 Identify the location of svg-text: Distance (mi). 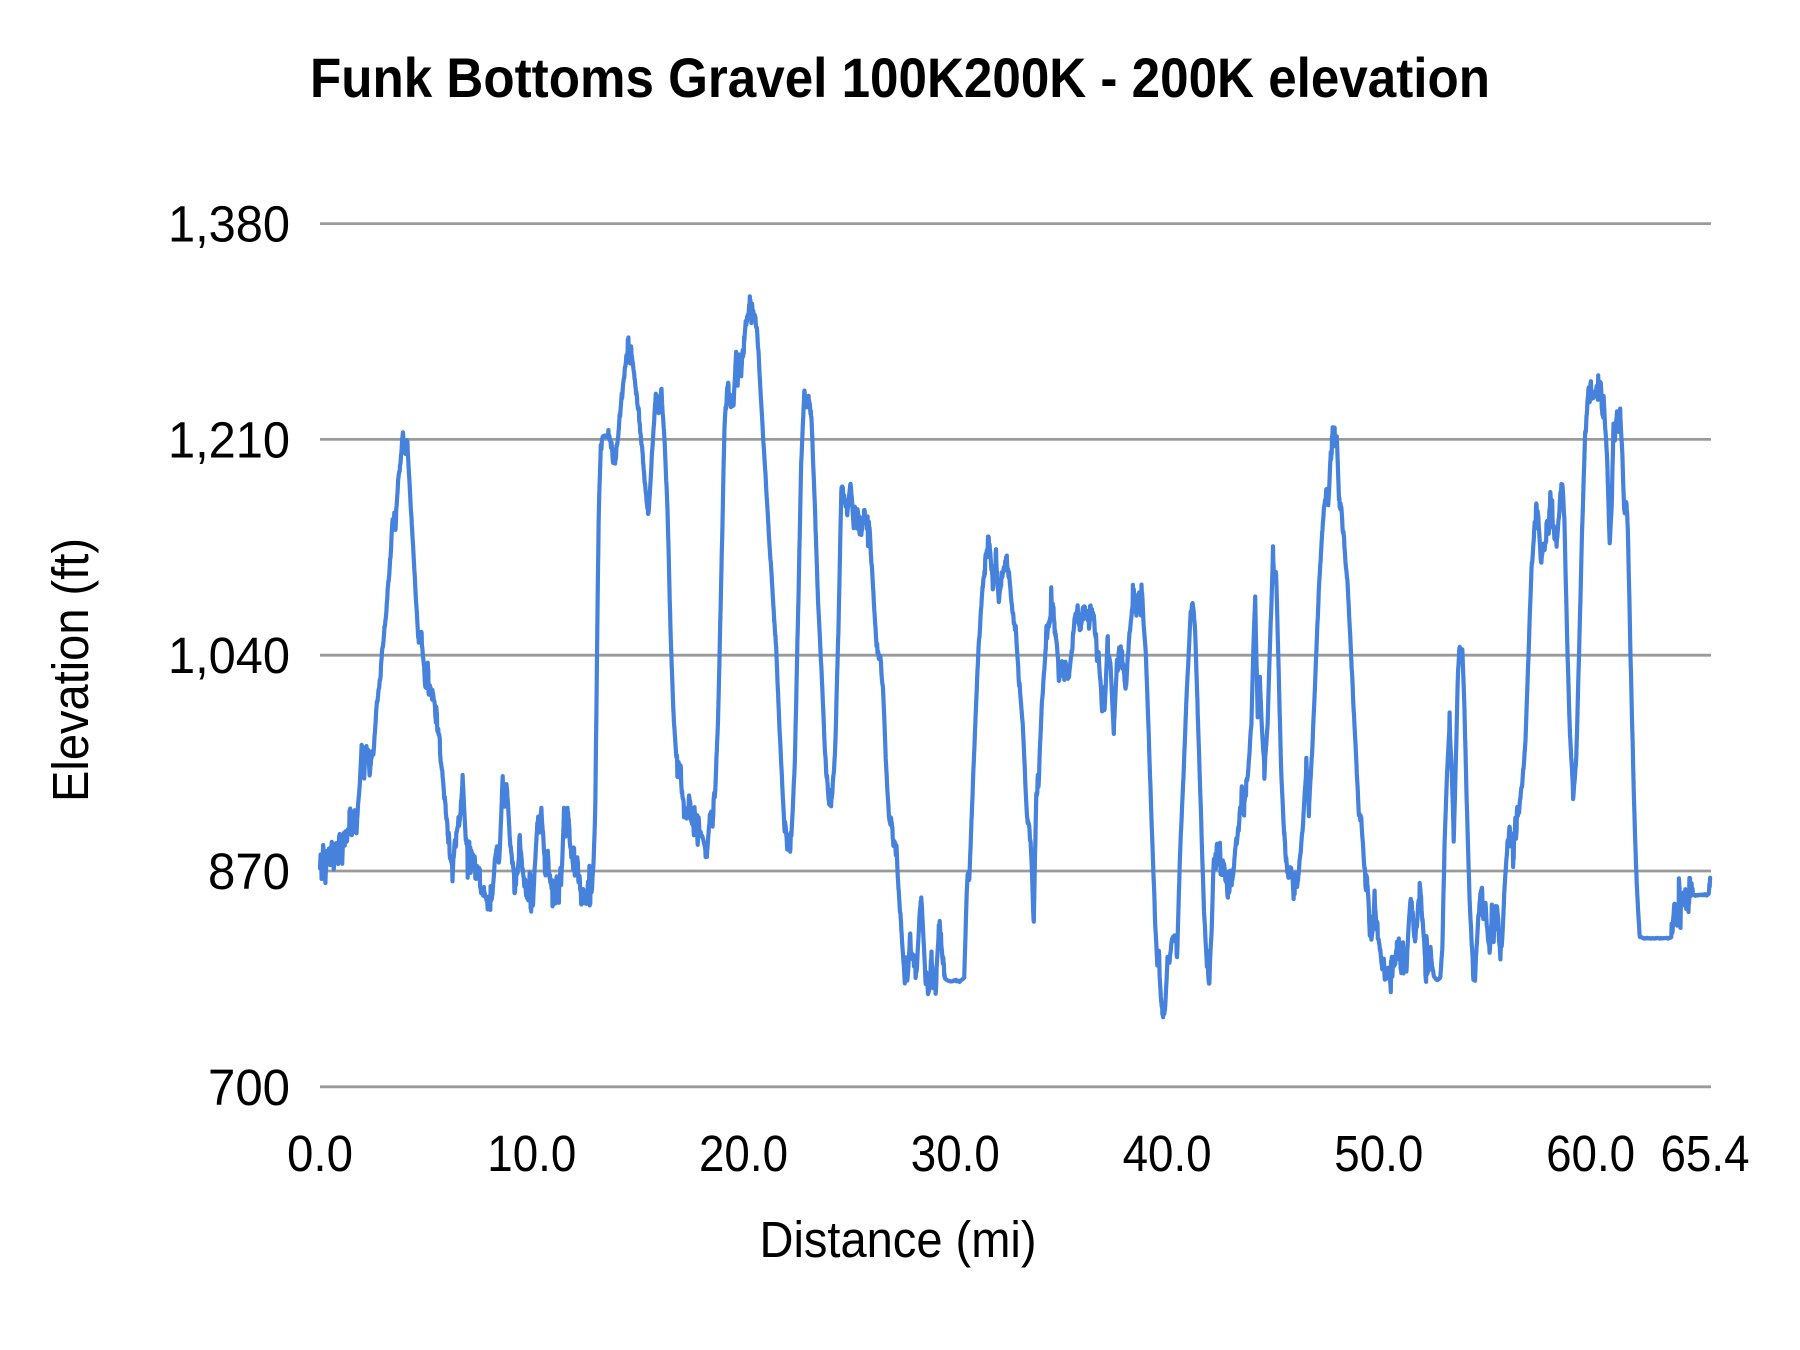
(898, 1239).